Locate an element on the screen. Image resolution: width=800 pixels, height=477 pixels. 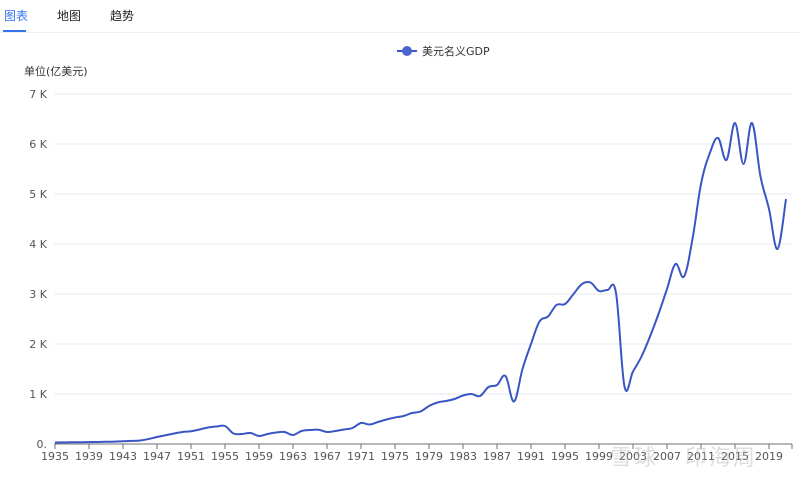
y-tick-label: 4 K is located at coordinates (38, 244).